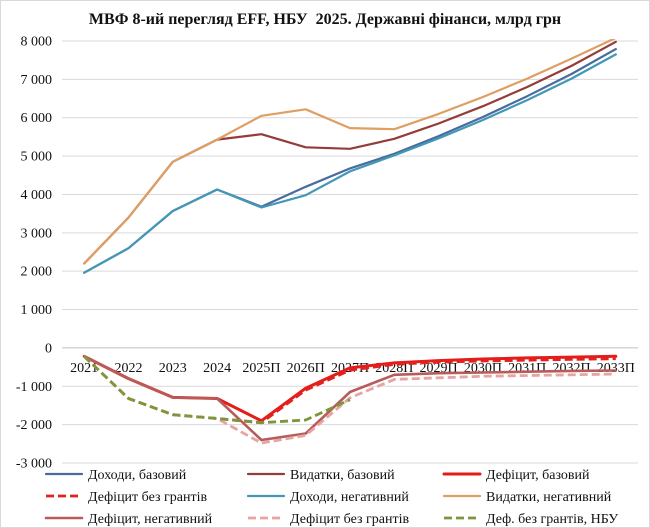 This screenshot has height=528, width=650. I want to click on legend-label-deficit-no-grants-nbu: Деф. без грантів, НБУ, so click(552, 519).